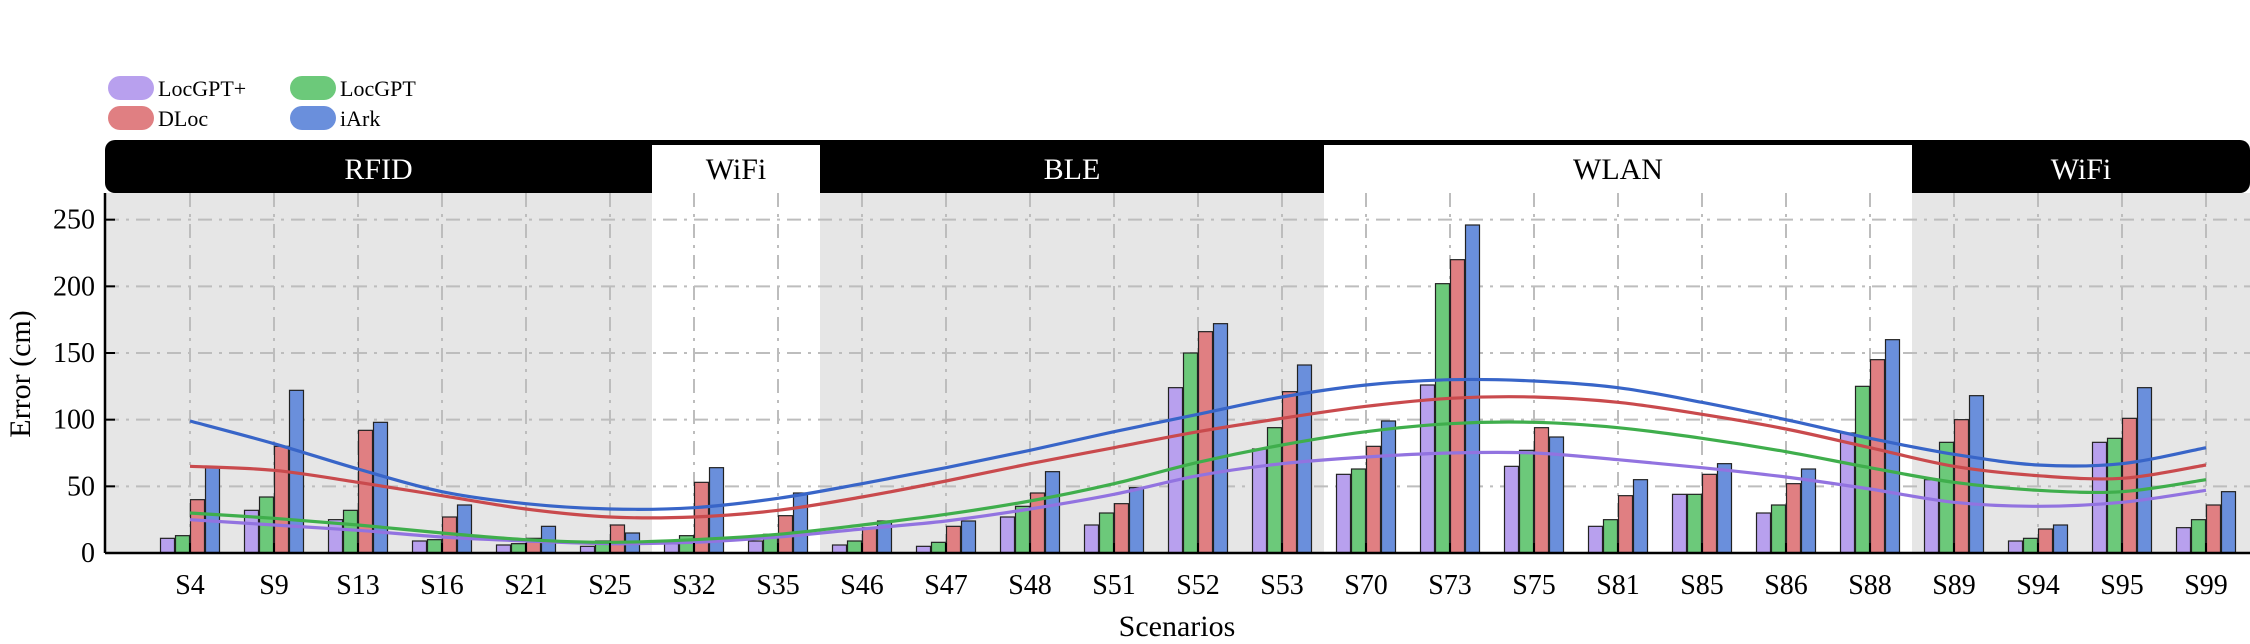 The width and height of the screenshot is (2250, 644). I want to click on x-tick-label-S52: S52, so click(1198, 585).